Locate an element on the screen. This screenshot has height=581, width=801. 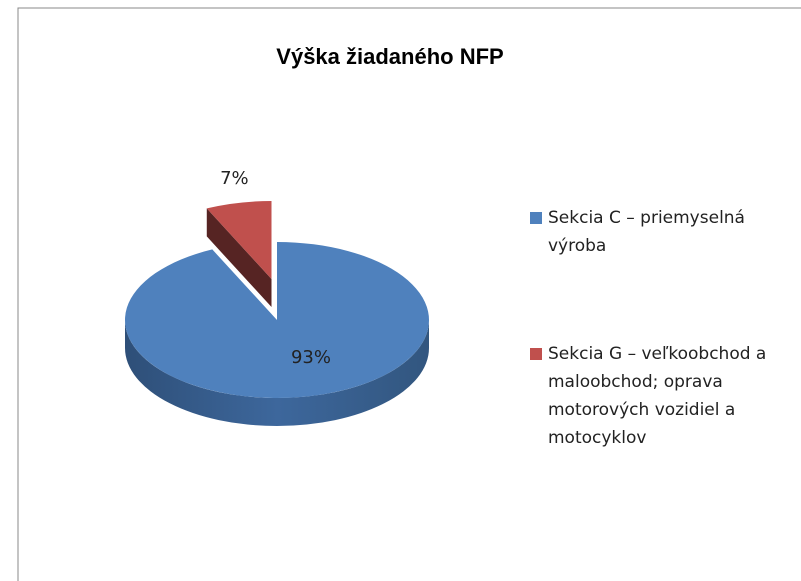
legend-item: Sekcia C – priemyselná výroba is located at coordinates (657, 232).